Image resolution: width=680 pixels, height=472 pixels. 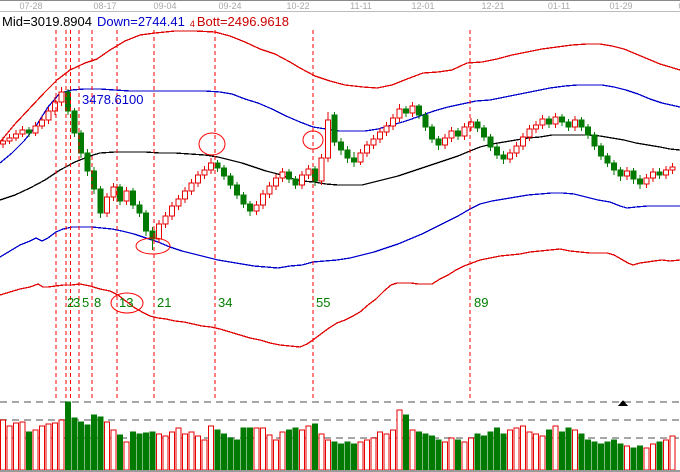 What do you see at coordinates (361, 6) in the screenshot?
I see `x-axis-date-label: 11-11` at bounding box center [361, 6].